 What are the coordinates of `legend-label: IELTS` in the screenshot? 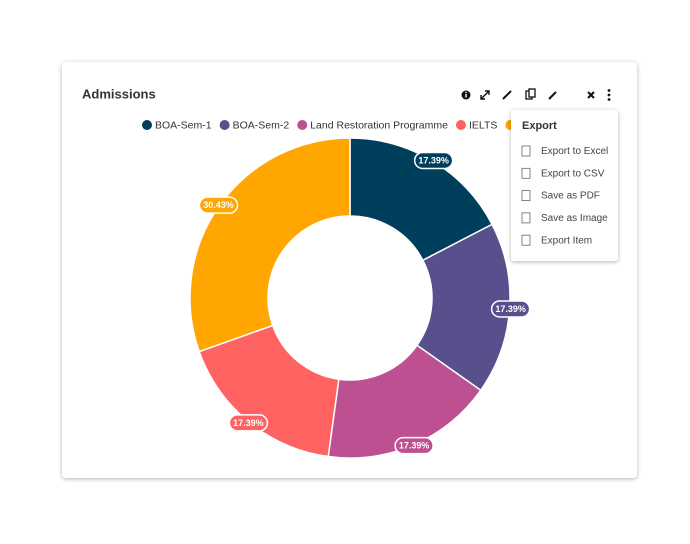 It's located at (483, 125).